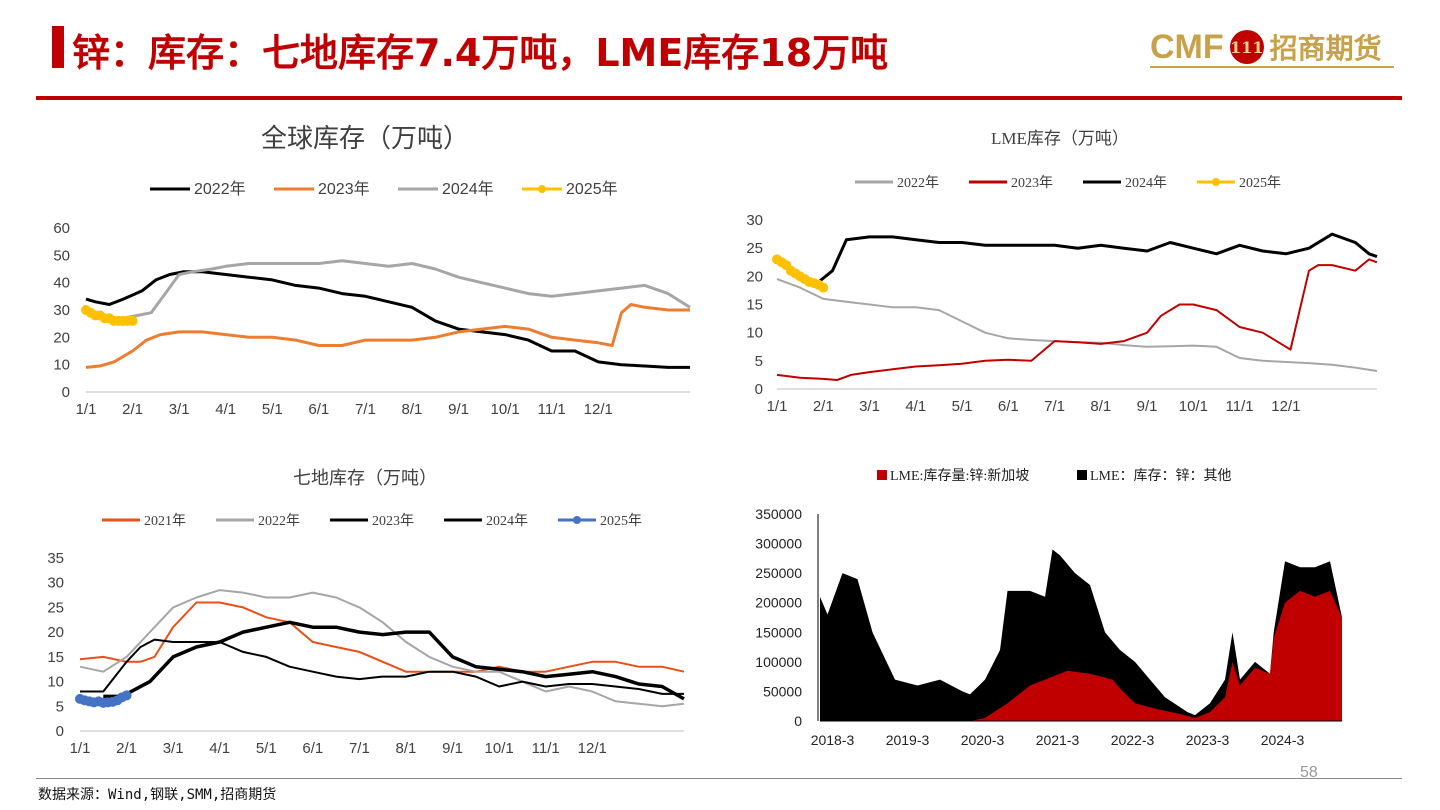  I want to click on company-logo: CMF 111 招商期货, so click(1266, 47).